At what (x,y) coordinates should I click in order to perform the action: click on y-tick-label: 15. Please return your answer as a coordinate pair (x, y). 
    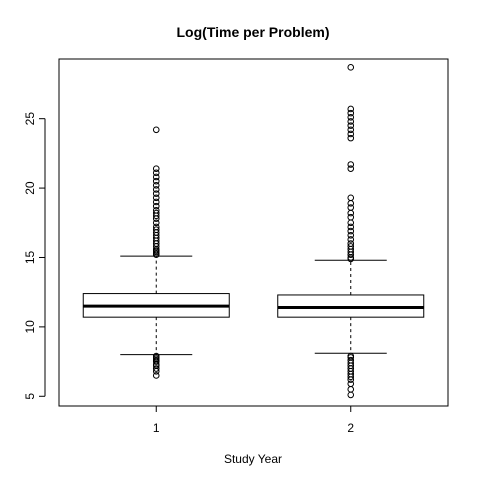
    Looking at the image, I should click on (30, 257).